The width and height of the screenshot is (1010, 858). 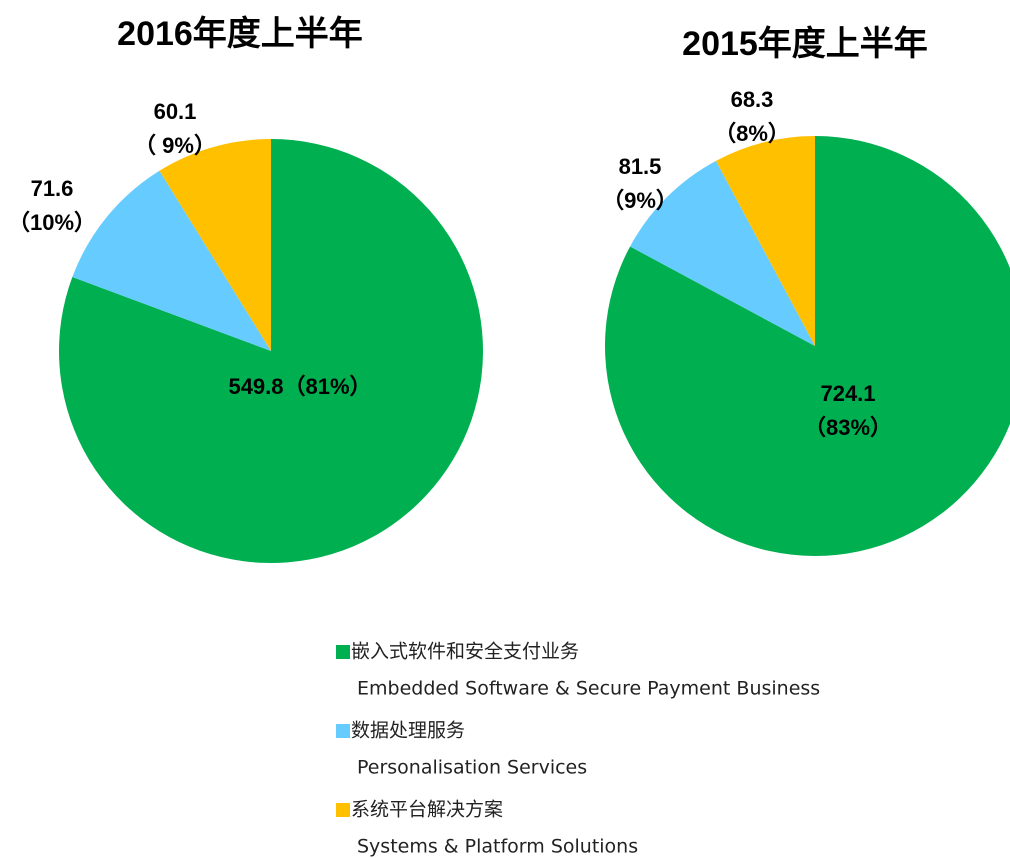 I want to click on legend-label: 系统平台解决方案, so click(x=427, y=810).